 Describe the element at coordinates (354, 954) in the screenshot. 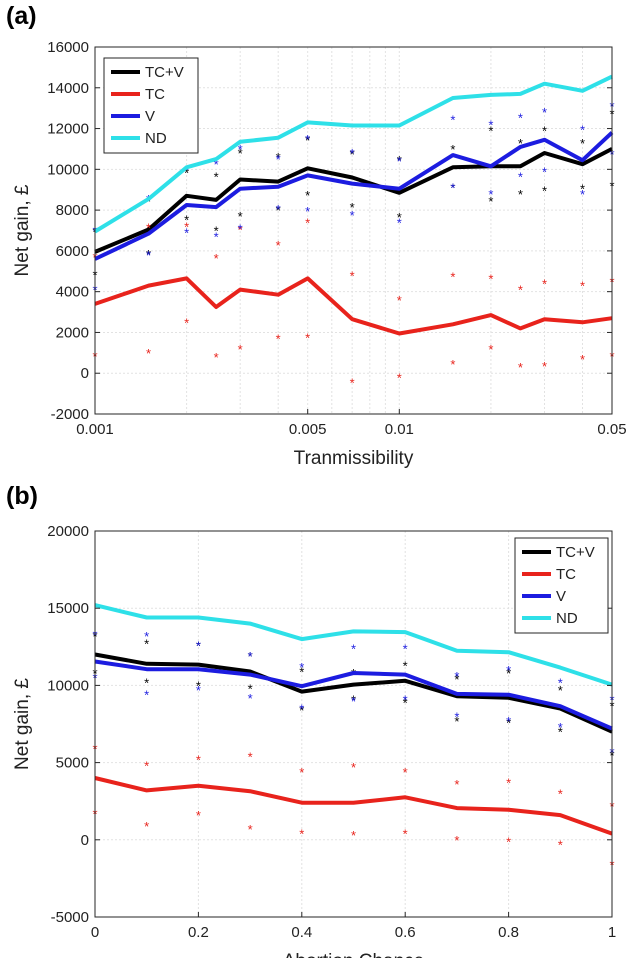

I see `x-axis-label: Abortion Chance` at that location.